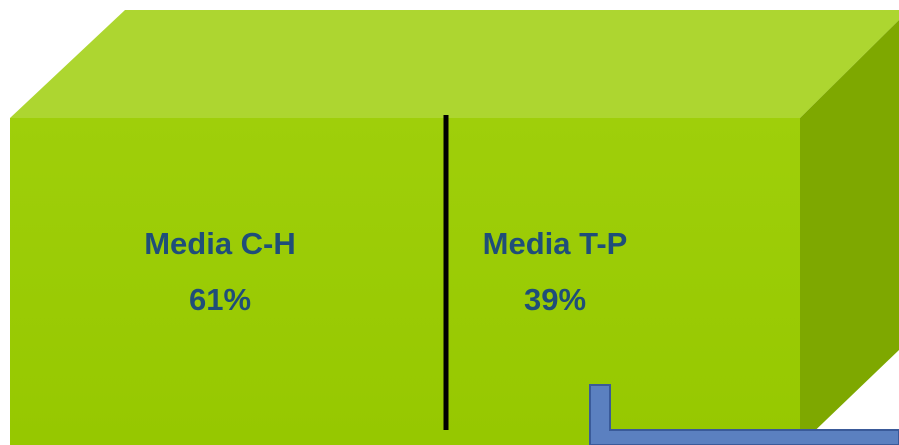  Describe the element at coordinates (744, 414) in the screenshot. I see `connector-arrow` at that location.